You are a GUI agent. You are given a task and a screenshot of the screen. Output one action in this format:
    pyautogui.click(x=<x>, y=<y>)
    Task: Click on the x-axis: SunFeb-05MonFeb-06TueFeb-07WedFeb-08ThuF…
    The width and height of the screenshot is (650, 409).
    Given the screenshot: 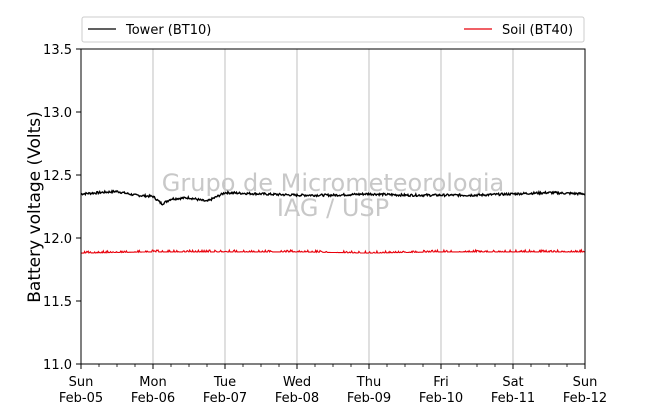 What is the action you would take?
    pyautogui.click(x=333, y=385)
    